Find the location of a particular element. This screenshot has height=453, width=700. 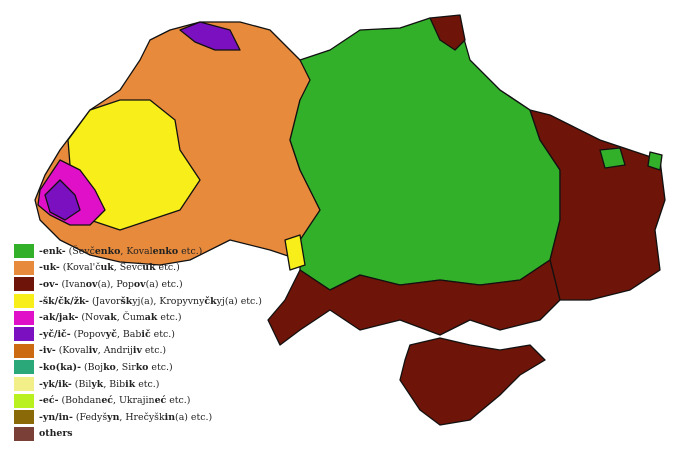

legend-label: -eć- (Bohdaneć, Ukrajineć etc.) is located at coordinates (114, 400).